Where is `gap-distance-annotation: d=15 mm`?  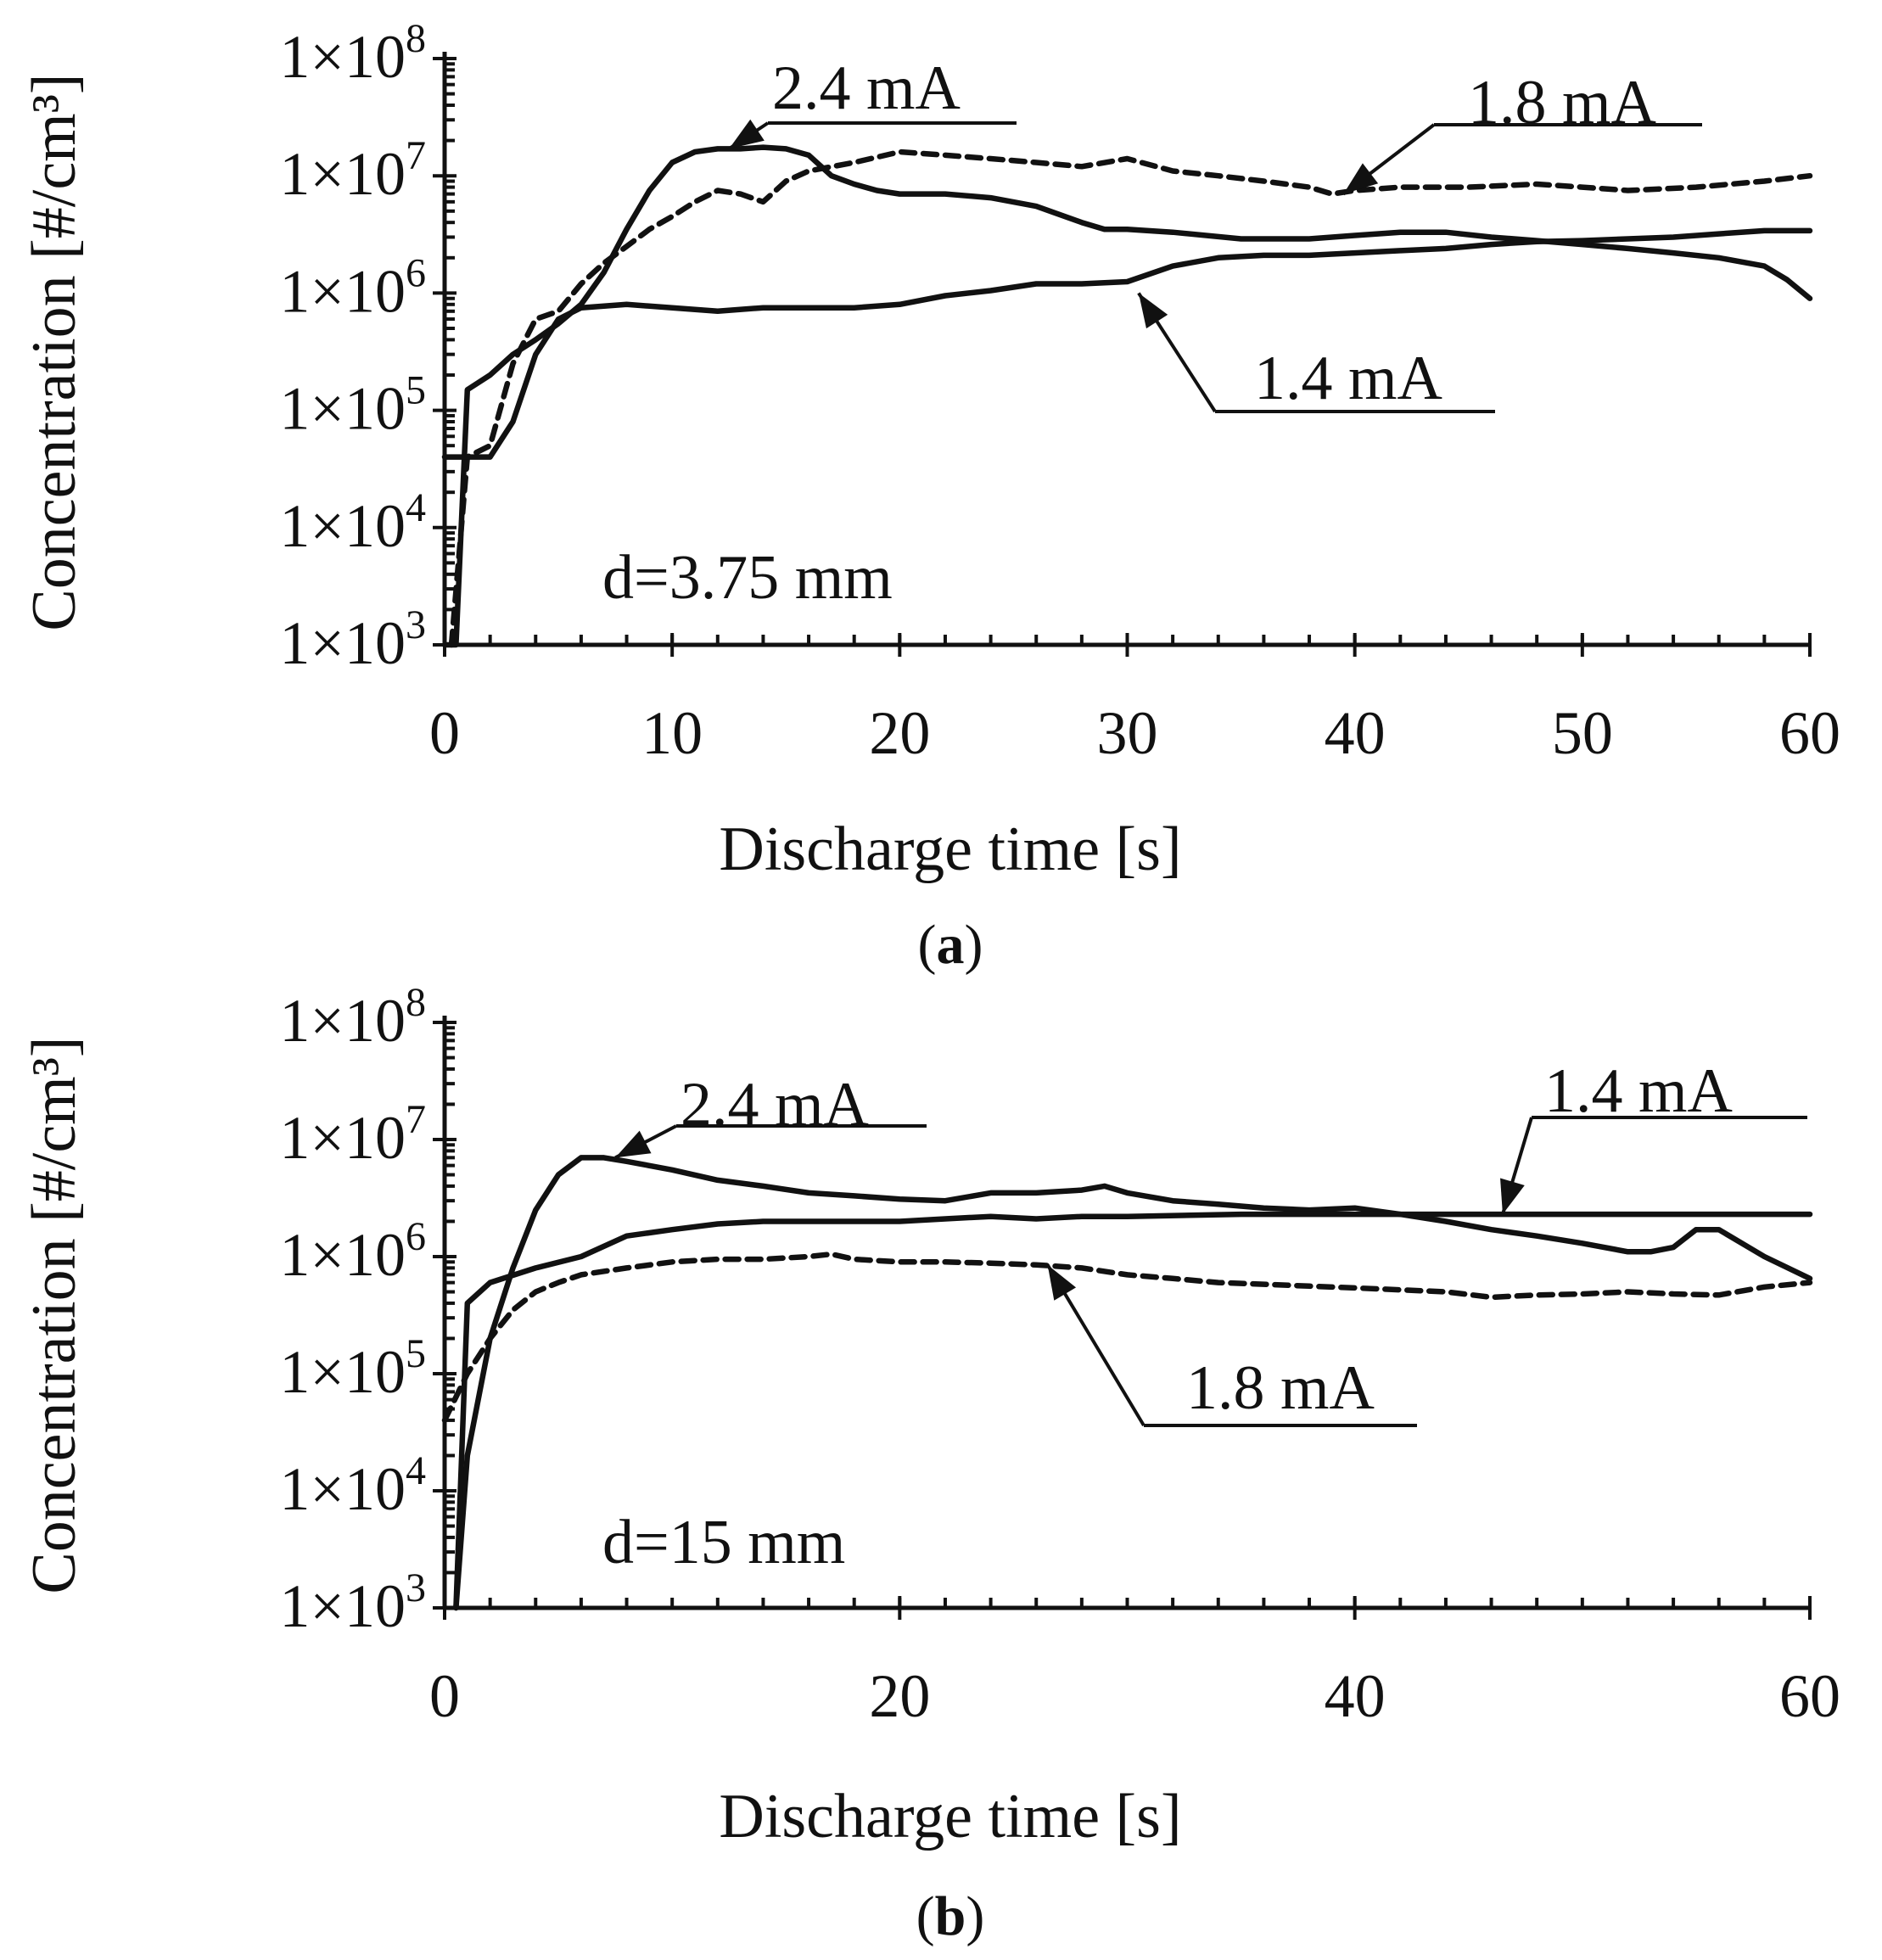 gap-distance-annotation: d=15 mm is located at coordinates (723, 1543).